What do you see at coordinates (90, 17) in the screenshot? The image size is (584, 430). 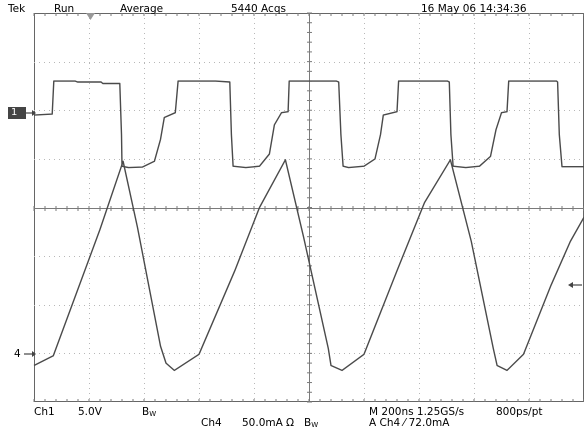 I see `trigger-position-icon` at bounding box center [90, 17].